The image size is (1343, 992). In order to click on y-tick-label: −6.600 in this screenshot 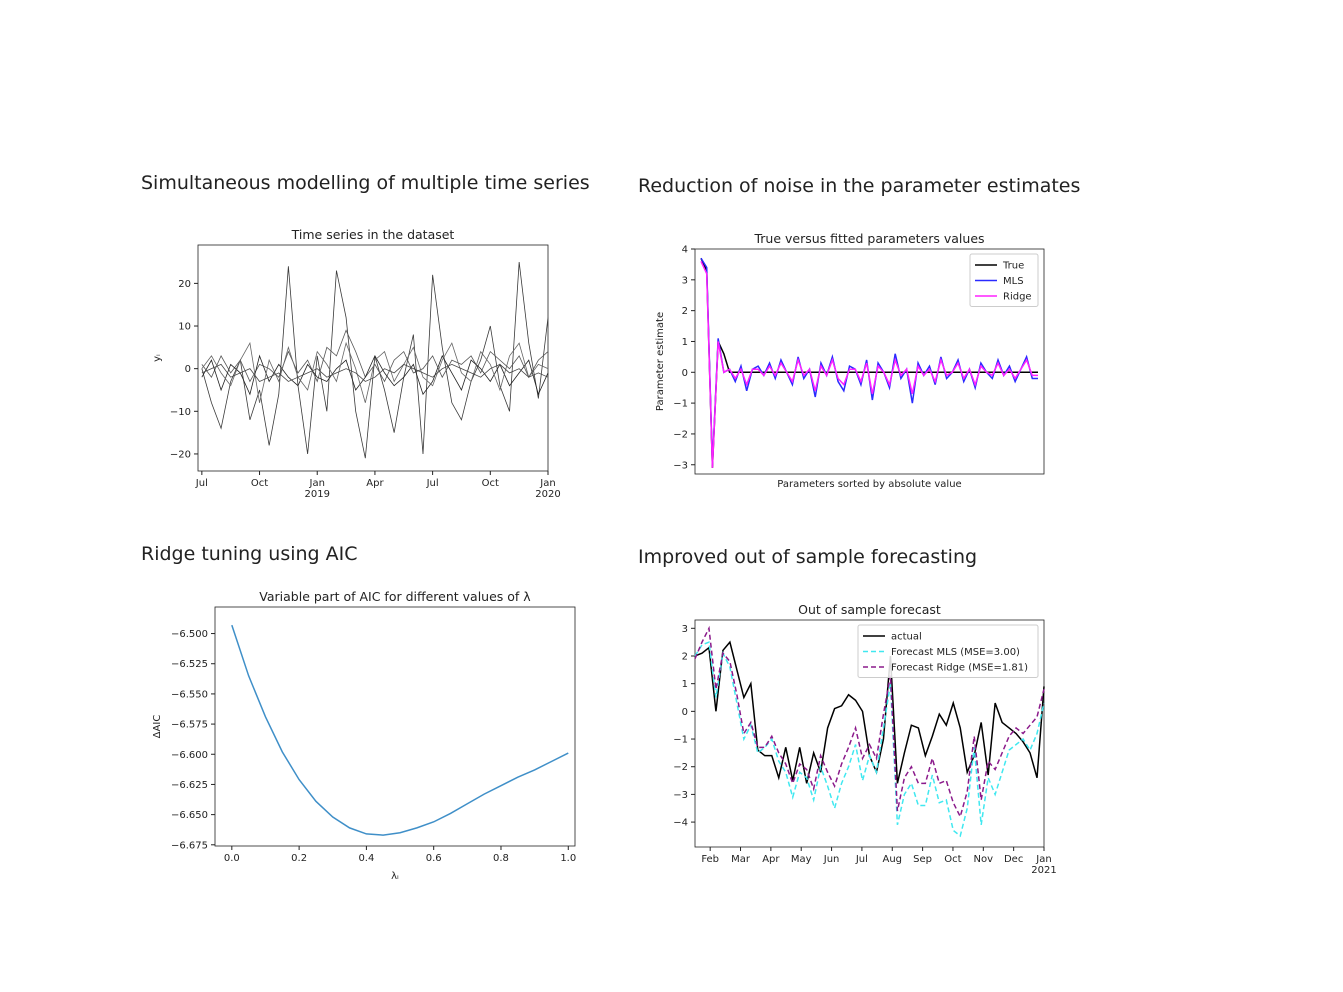, I will do `click(189, 755)`.